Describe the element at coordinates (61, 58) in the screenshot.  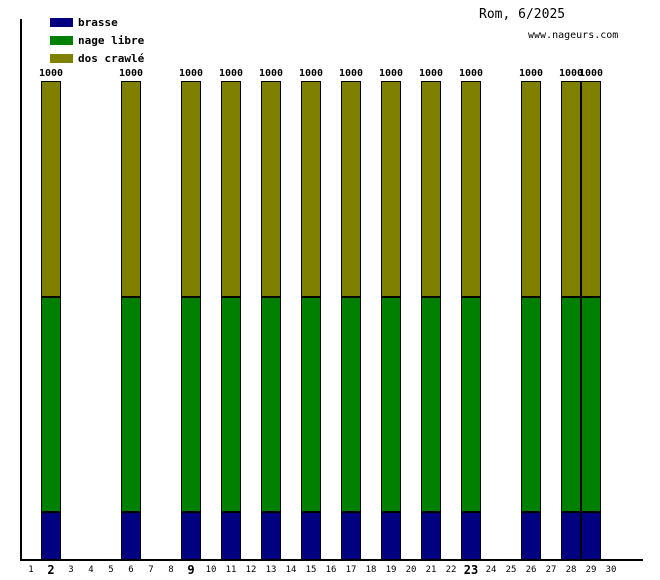
I see `legend-swatch-dos-crawlé` at that location.